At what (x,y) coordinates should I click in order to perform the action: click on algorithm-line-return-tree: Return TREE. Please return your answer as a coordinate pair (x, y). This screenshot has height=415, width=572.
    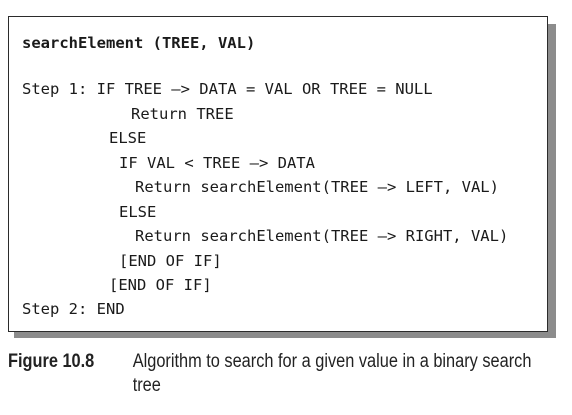
    Looking at the image, I should click on (182, 114).